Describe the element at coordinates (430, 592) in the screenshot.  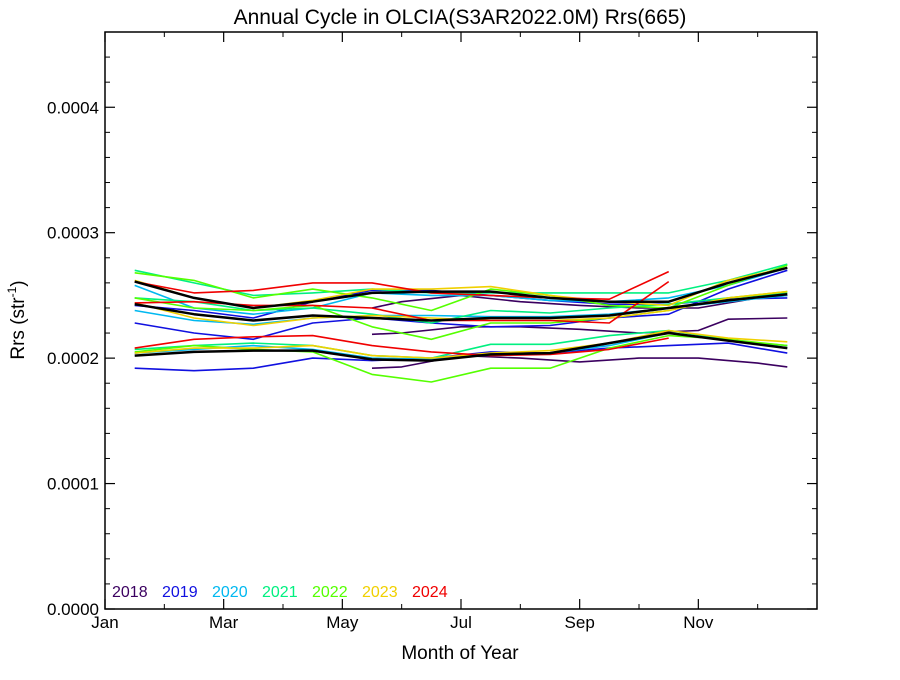
I see `legend-item-2024: 2024` at that location.